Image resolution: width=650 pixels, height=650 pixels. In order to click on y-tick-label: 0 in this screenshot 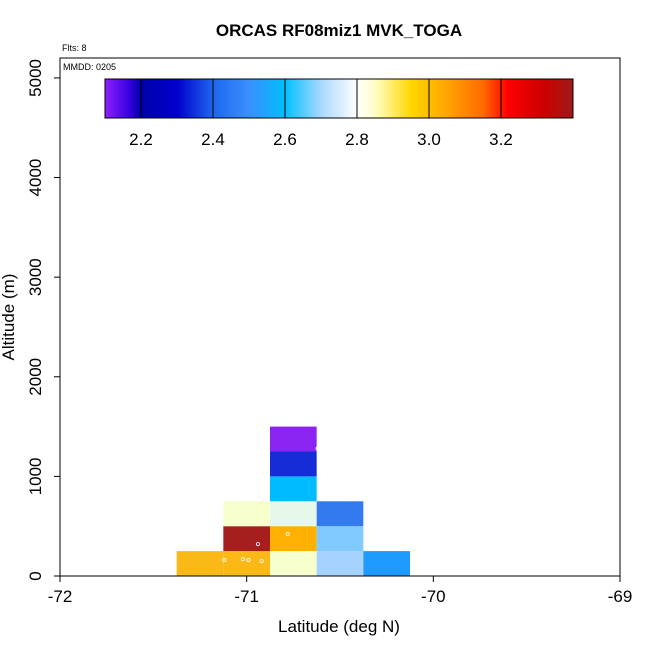, I will do `click(35, 575)`.